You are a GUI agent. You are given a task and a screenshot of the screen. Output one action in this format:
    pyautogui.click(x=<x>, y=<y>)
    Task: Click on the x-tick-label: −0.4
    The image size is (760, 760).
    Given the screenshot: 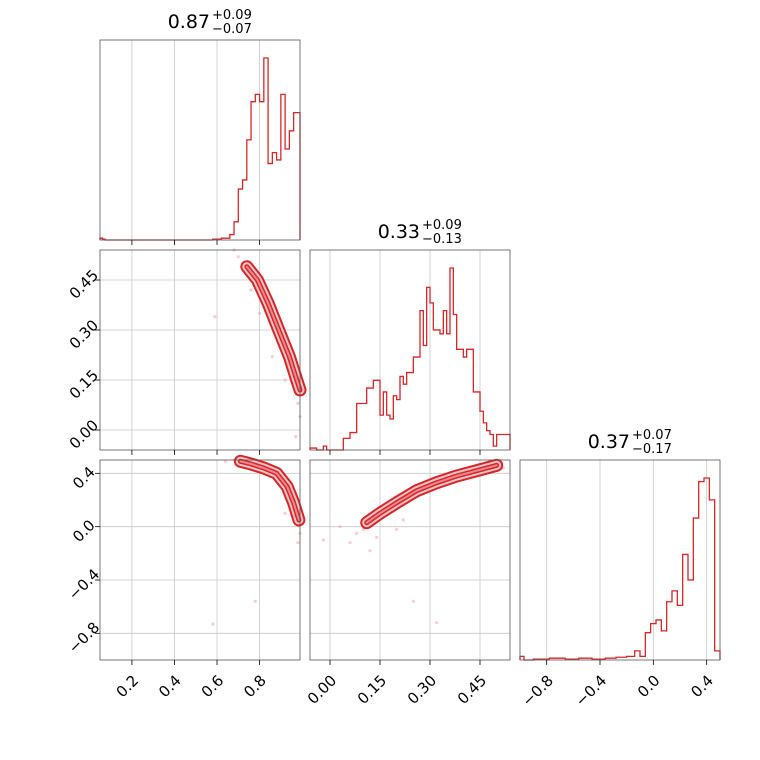 What is the action you would take?
    pyautogui.click(x=591, y=691)
    